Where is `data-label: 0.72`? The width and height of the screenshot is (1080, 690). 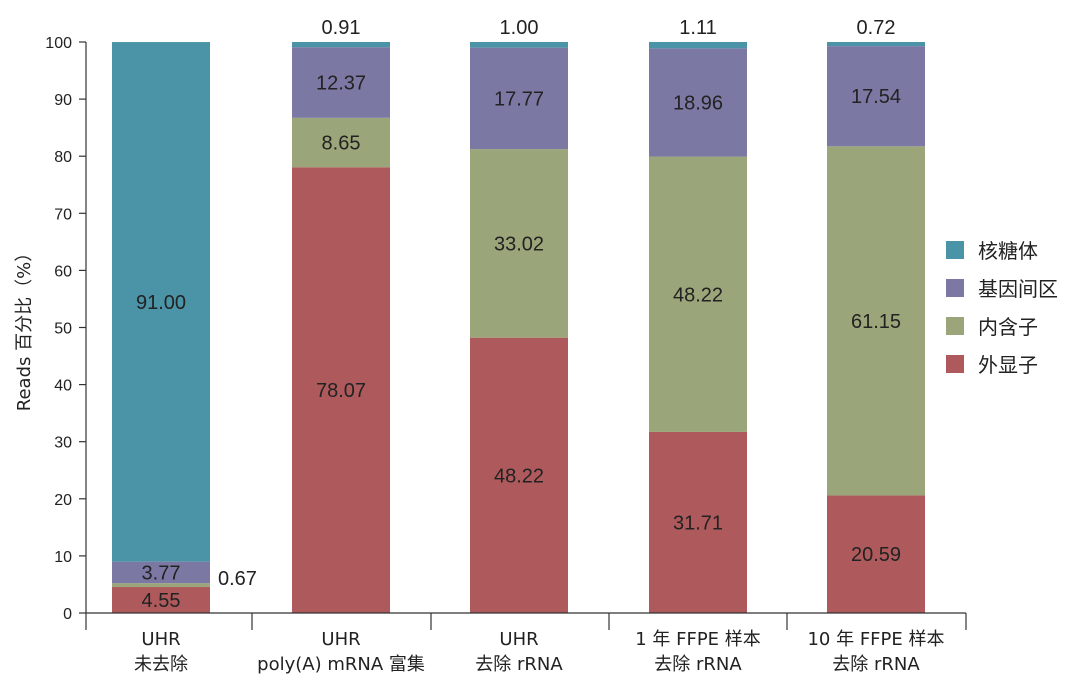
data-label: 0.72 is located at coordinates (876, 28).